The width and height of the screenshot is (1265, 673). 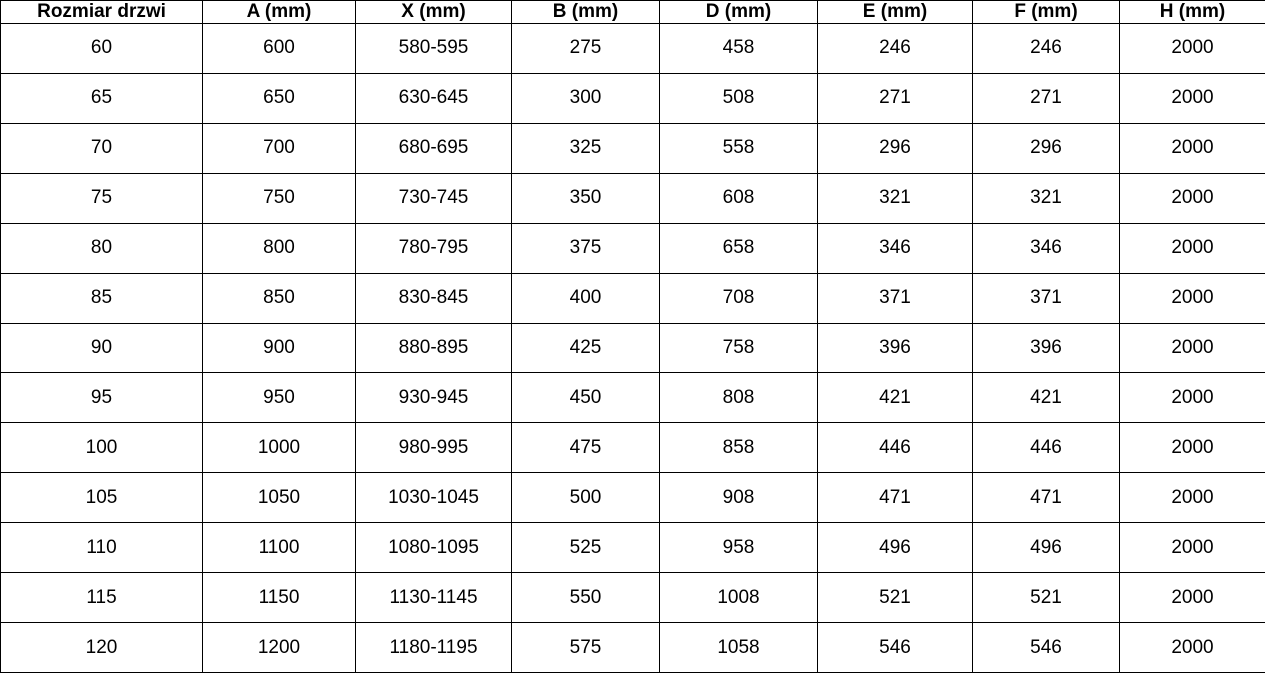 What do you see at coordinates (101, 448) in the screenshot?
I see `table-cell: 100` at bounding box center [101, 448].